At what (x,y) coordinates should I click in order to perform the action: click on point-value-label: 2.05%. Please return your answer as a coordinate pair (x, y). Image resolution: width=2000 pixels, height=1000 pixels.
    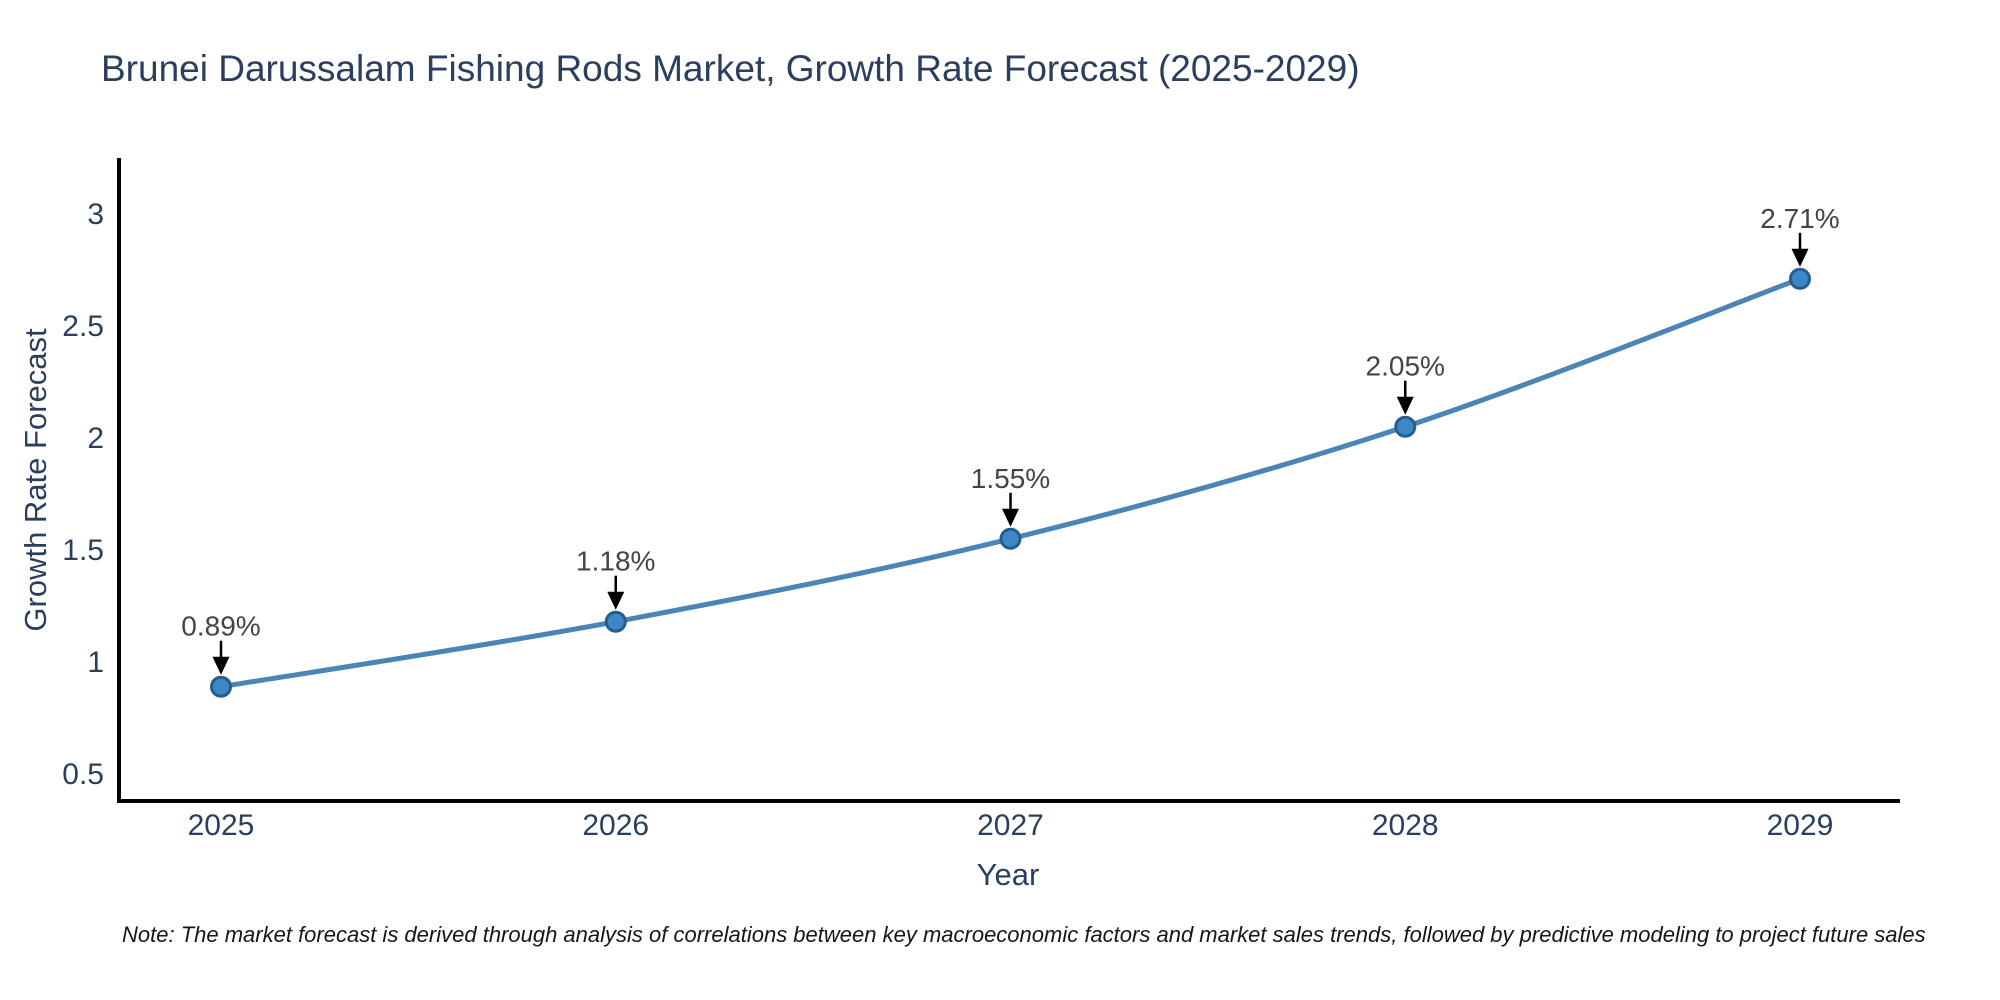
    Looking at the image, I should click on (1405, 366).